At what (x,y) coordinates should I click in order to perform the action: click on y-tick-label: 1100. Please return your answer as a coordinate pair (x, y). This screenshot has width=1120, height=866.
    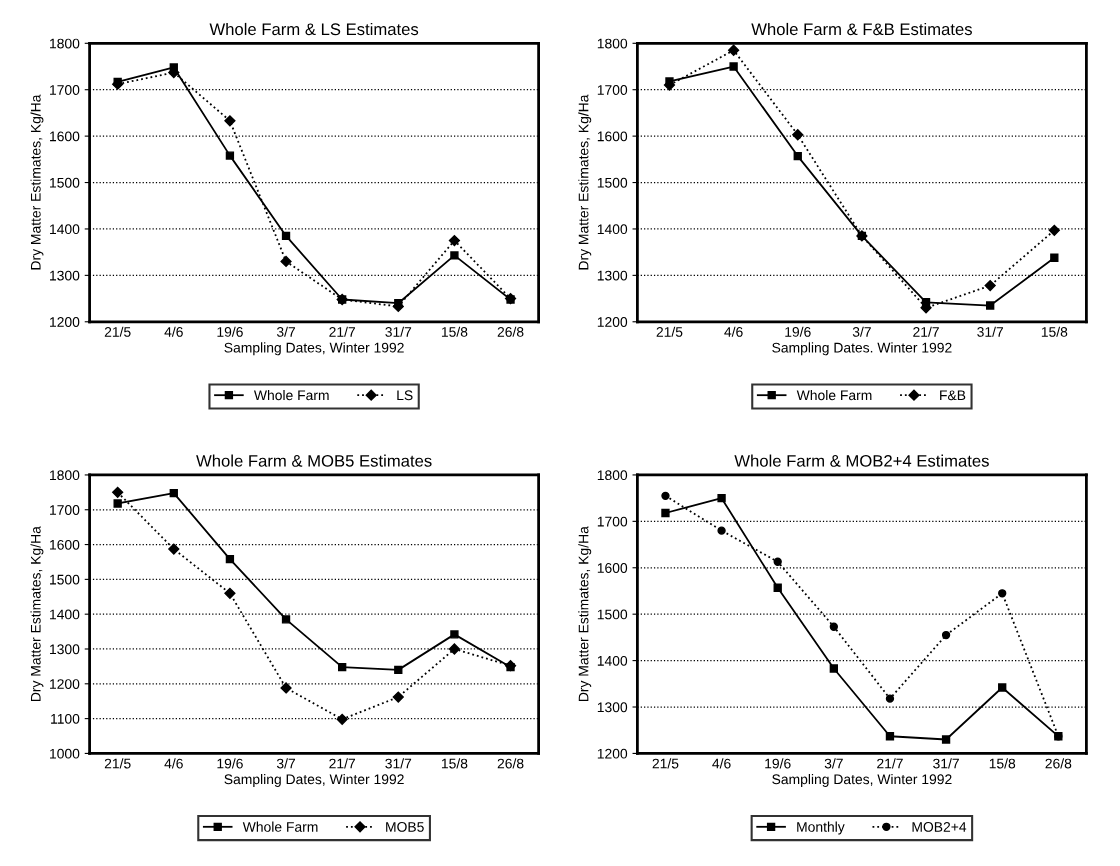
    Looking at the image, I should click on (65, 718).